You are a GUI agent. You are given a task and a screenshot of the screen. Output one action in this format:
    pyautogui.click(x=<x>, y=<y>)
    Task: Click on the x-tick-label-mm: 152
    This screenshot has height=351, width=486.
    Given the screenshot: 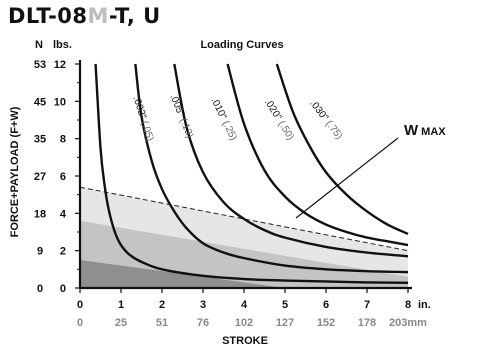 What is the action you would take?
    pyautogui.click(x=326, y=323)
    